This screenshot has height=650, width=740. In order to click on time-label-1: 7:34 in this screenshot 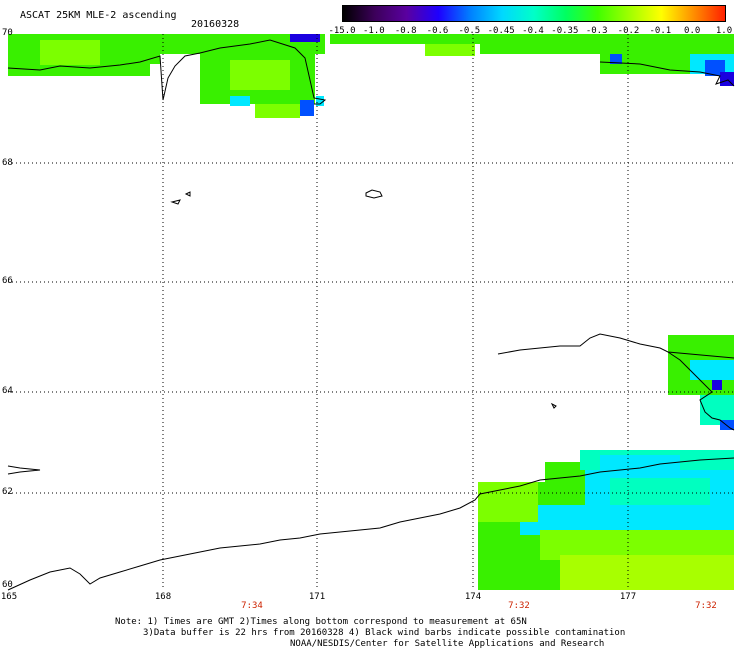, I will do `click(252, 606)`.